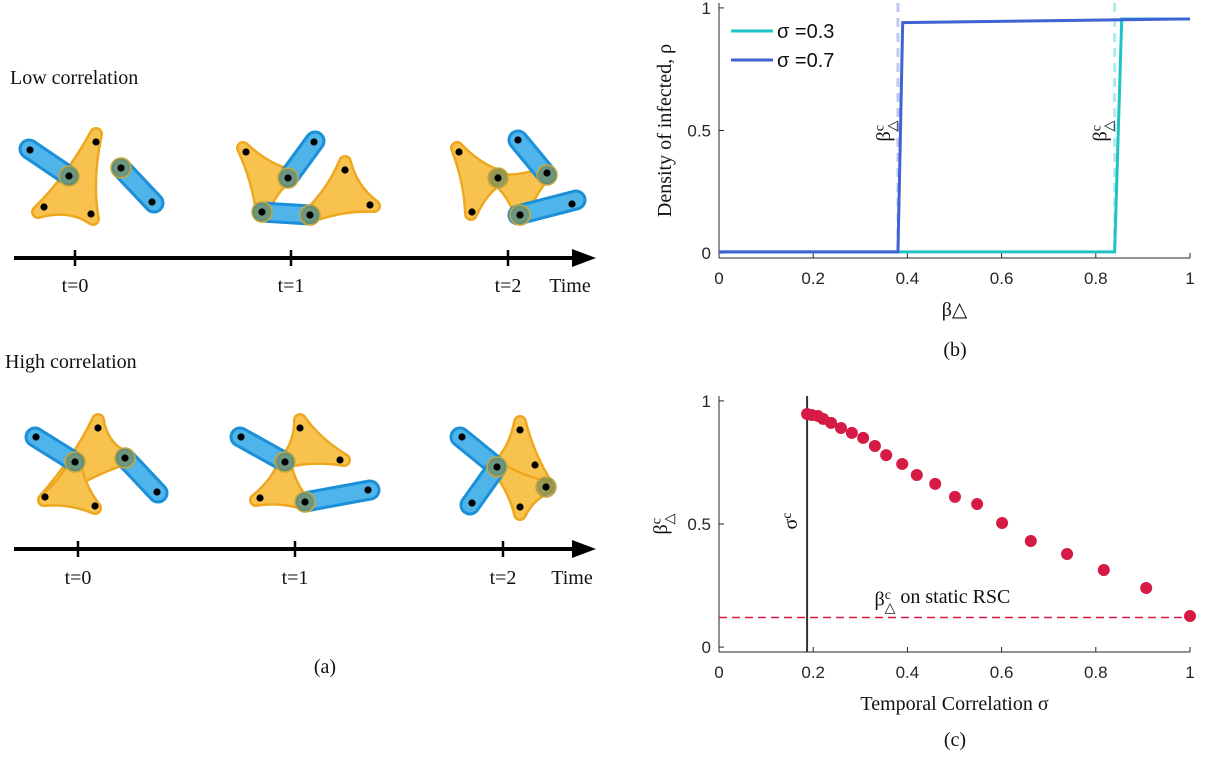  What do you see at coordinates (805, 32) in the screenshot?
I see `legend-label: σ =0.3` at bounding box center [805, 32].